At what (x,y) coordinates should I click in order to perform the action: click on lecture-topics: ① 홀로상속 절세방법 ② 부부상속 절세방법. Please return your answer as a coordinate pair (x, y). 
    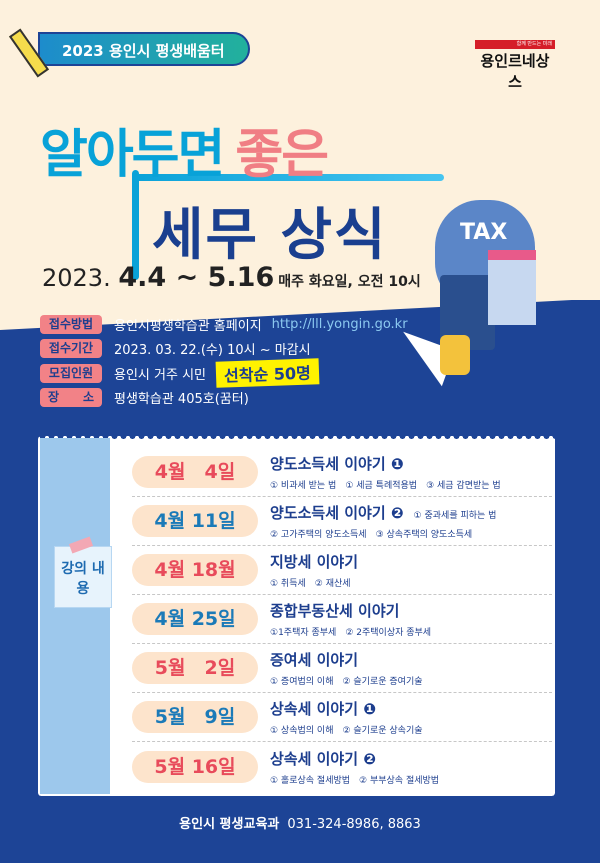
    Looking at the image, I should click on (355, 780).